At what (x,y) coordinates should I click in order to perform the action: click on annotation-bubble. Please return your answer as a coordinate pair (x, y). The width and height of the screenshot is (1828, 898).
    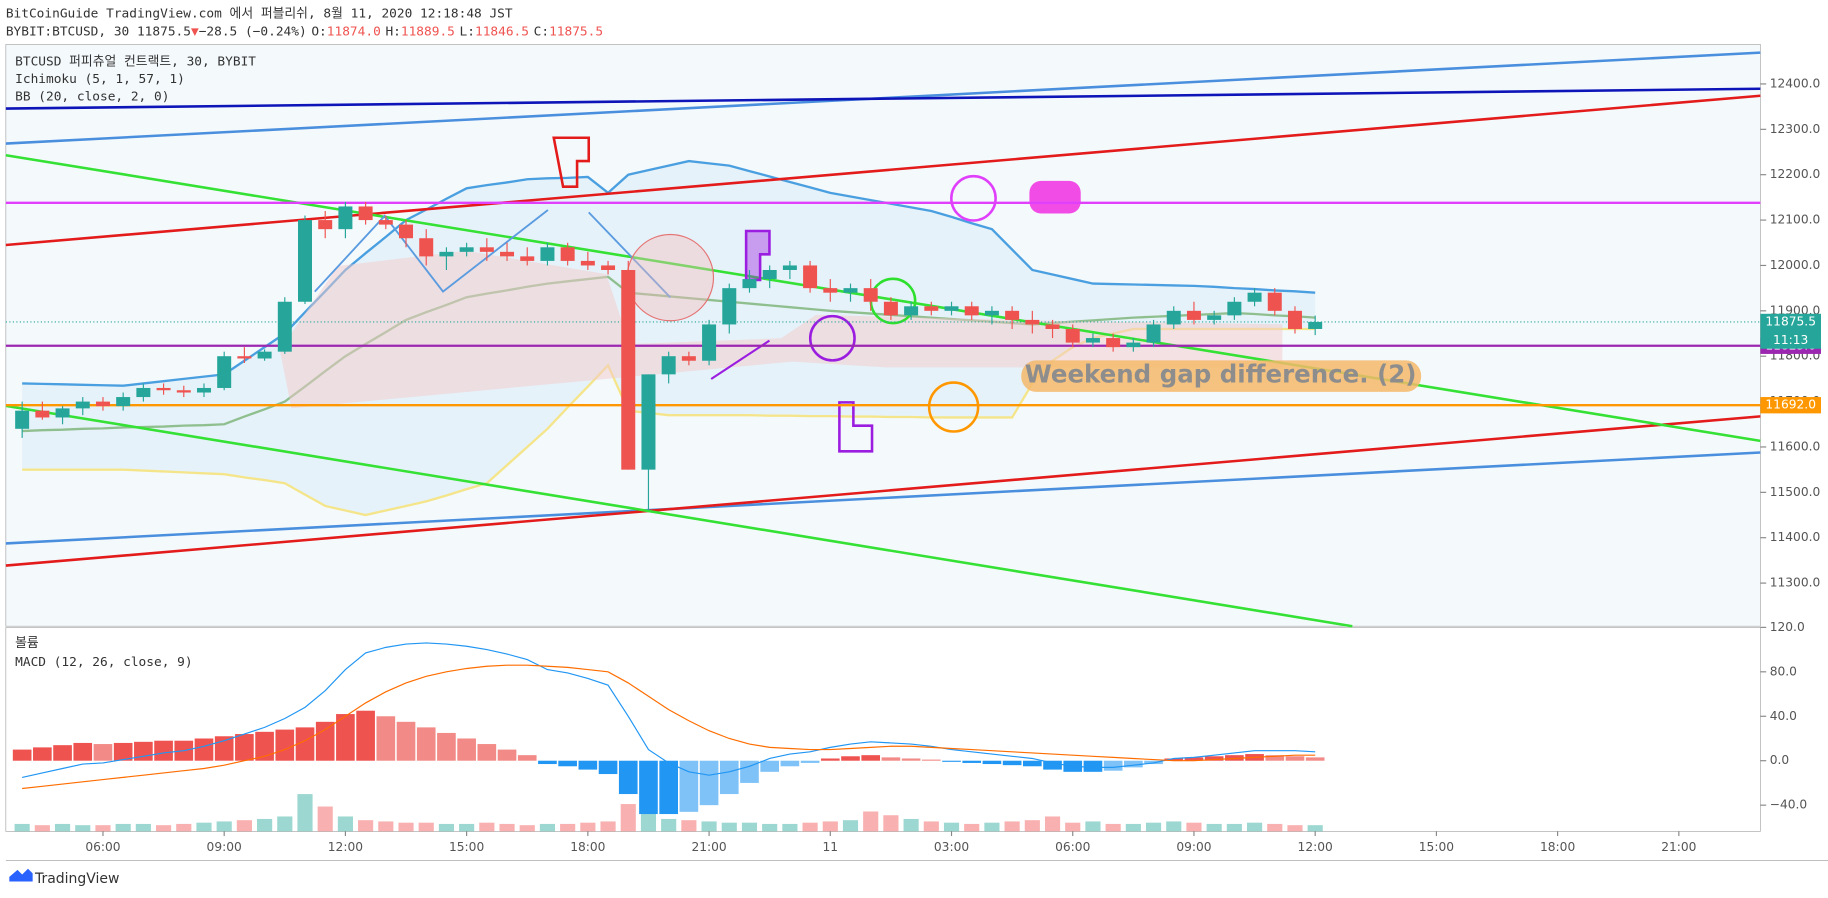
    Looking at the image, I should click on (1221, 376).